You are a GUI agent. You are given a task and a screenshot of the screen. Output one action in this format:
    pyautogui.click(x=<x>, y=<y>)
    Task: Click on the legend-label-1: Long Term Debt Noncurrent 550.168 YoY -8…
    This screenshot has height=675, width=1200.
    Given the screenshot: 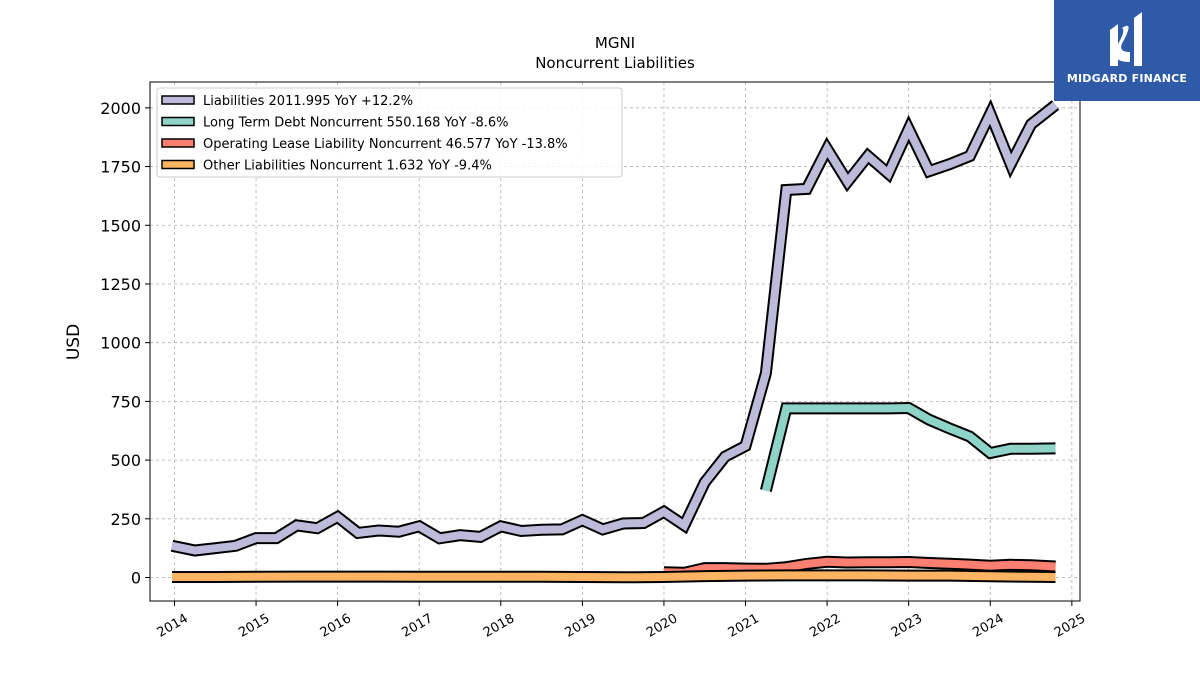 What is the action you would take?
    pyautogui.click(x=356, y=123)
    